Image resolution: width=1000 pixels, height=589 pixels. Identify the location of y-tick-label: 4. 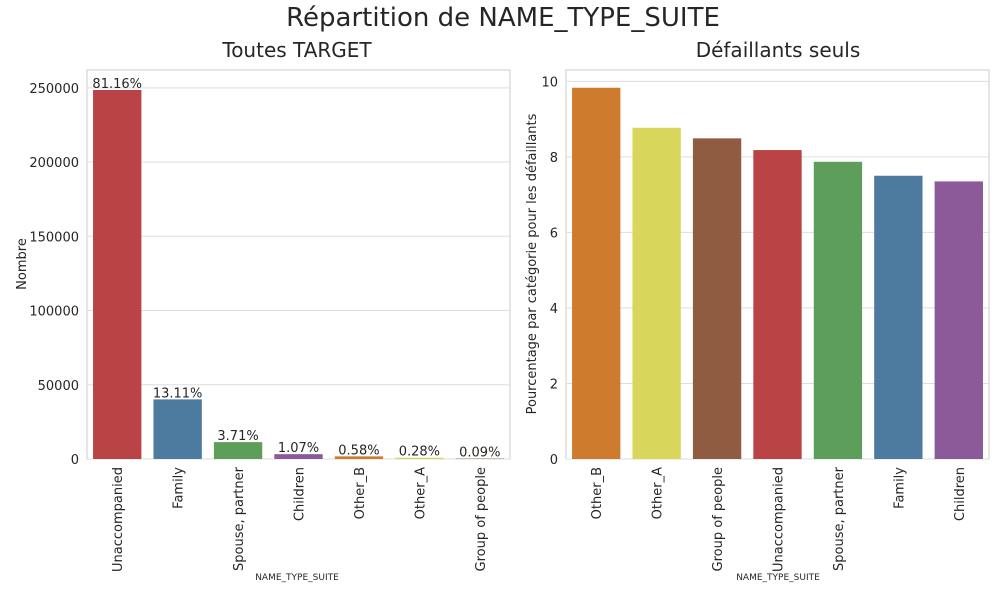
(554, 309).